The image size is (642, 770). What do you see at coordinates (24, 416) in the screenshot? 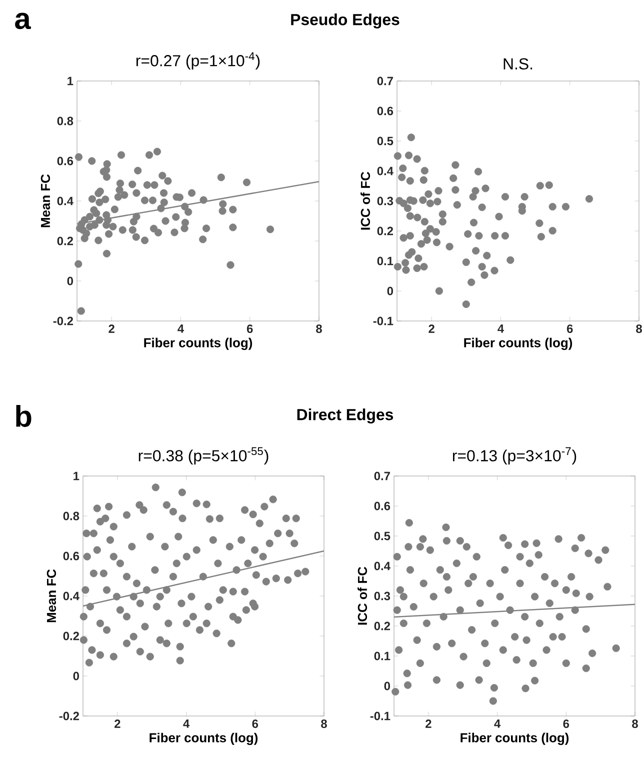
I see `text: b` at bounding box center [24, 416].